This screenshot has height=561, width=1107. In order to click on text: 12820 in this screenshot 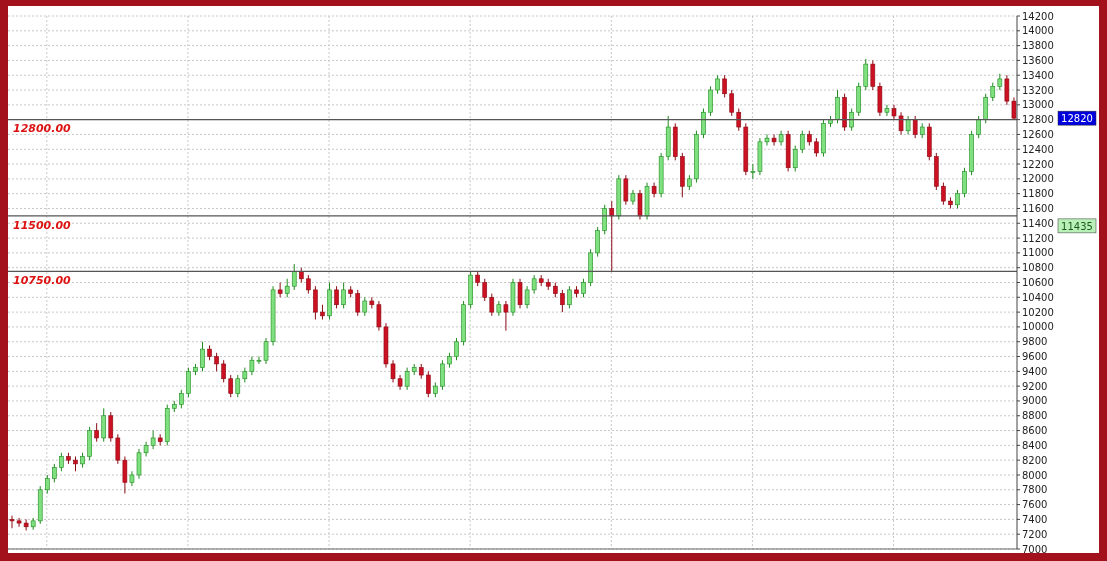, I will do `click(1077, 119)`.